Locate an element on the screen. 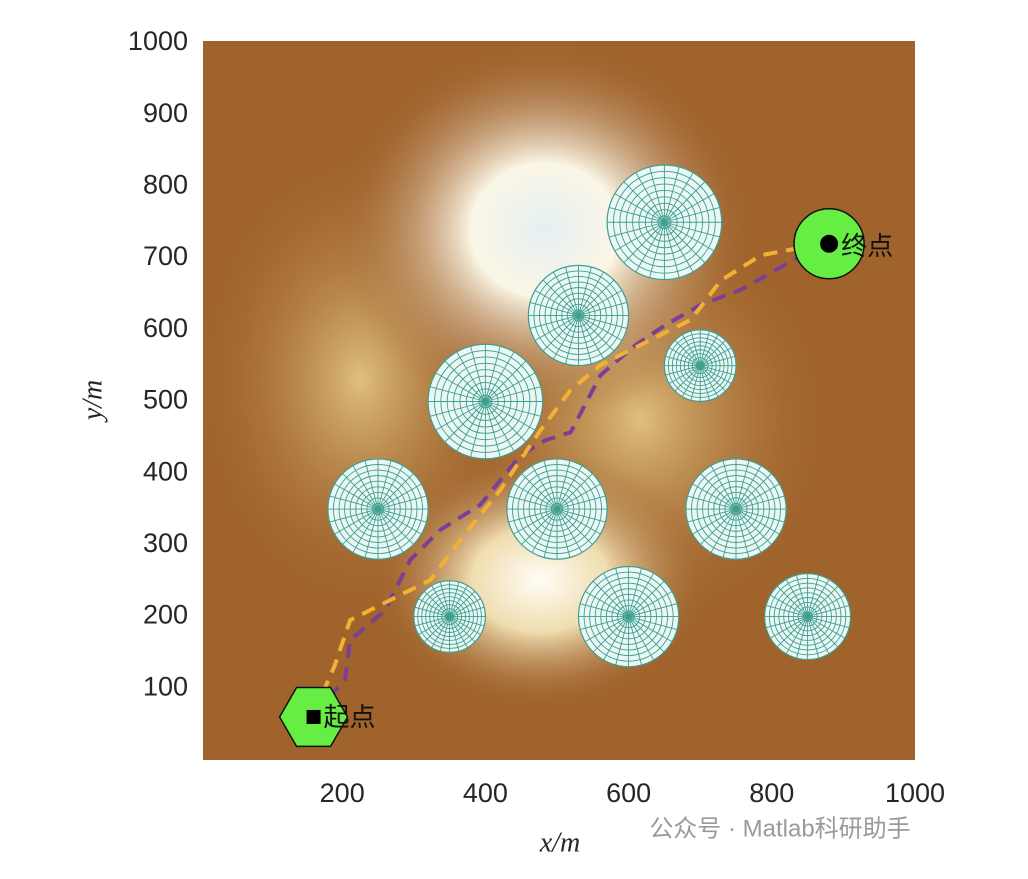 Image resolution: width=1028 pixels, height=879 pixels. y-tick-label: 600 is located at coordinates (165, 328).